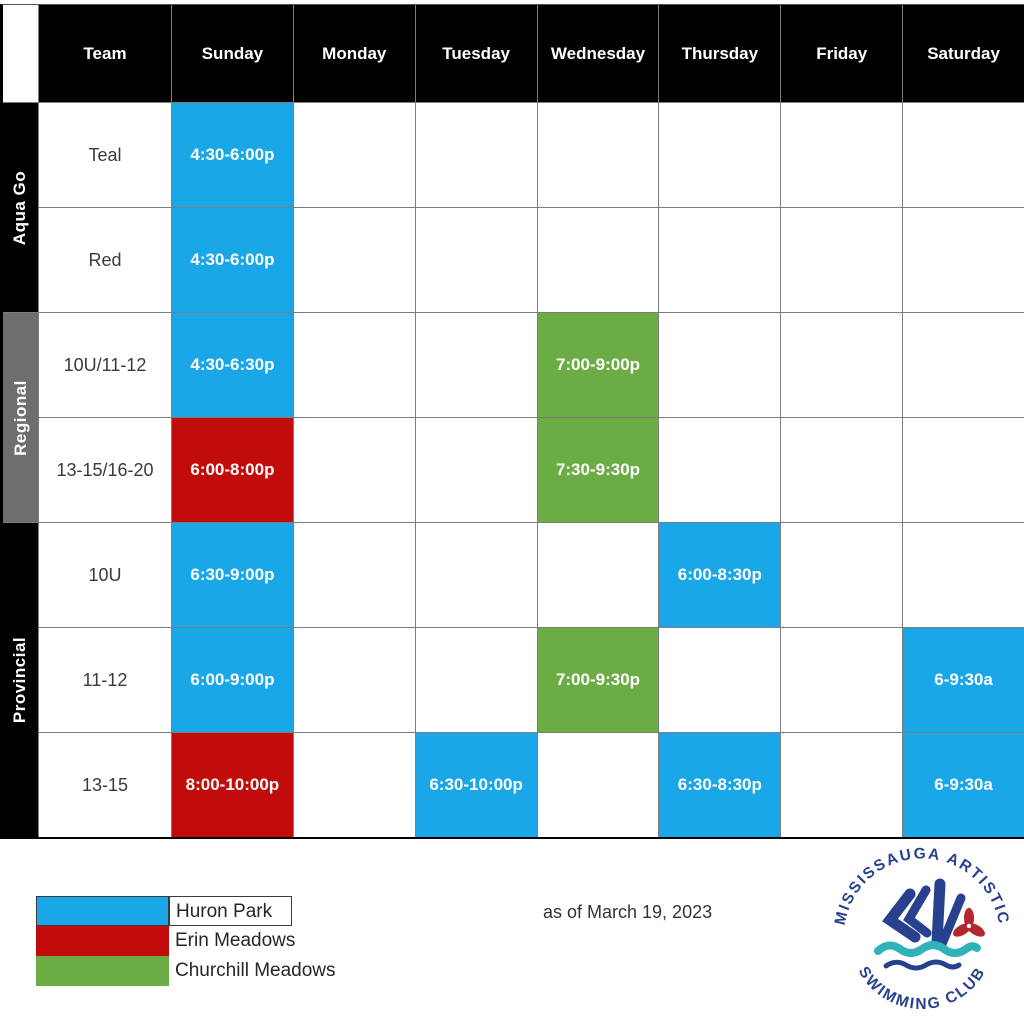 Image resolution: width=1024 pixels, height=1024 pixels. Describe the element at coordinates (105, 260) in the screenshot. I see `team-cell: Red` at that location.